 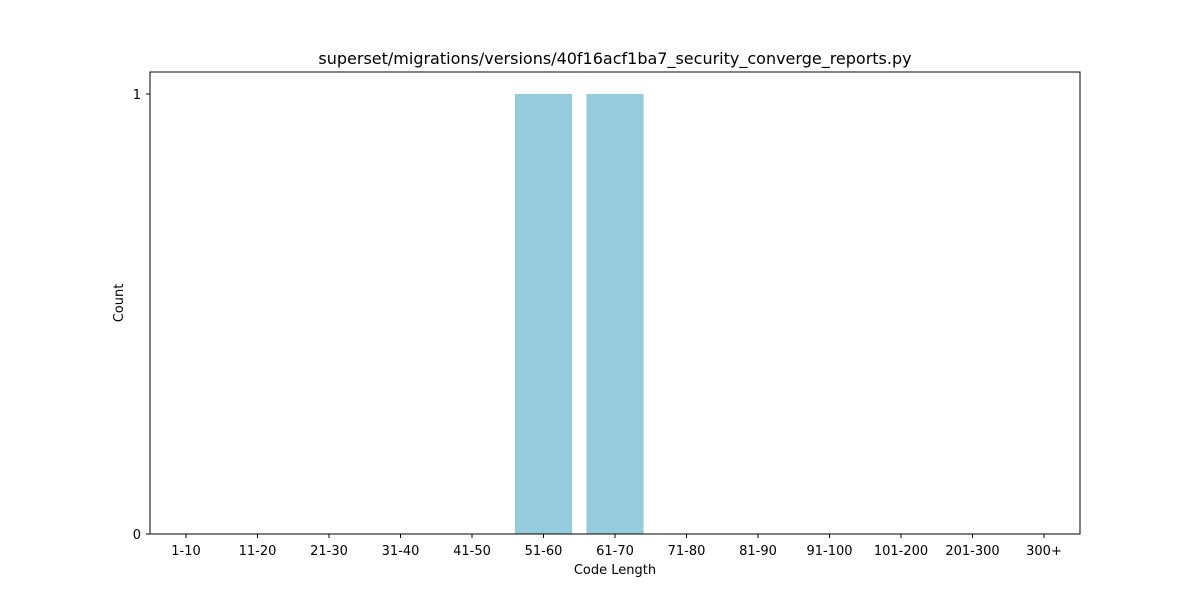 I want to click on x-tick-label: 91-100, so click(x=829, y=551).